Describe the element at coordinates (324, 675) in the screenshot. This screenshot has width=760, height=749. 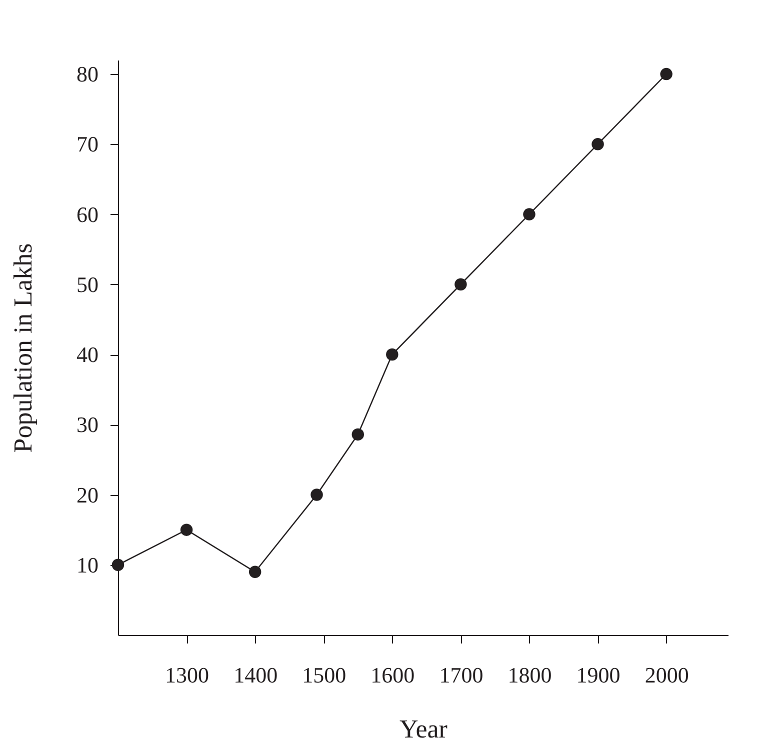
I see `x-tick-label: 1500` at that location.